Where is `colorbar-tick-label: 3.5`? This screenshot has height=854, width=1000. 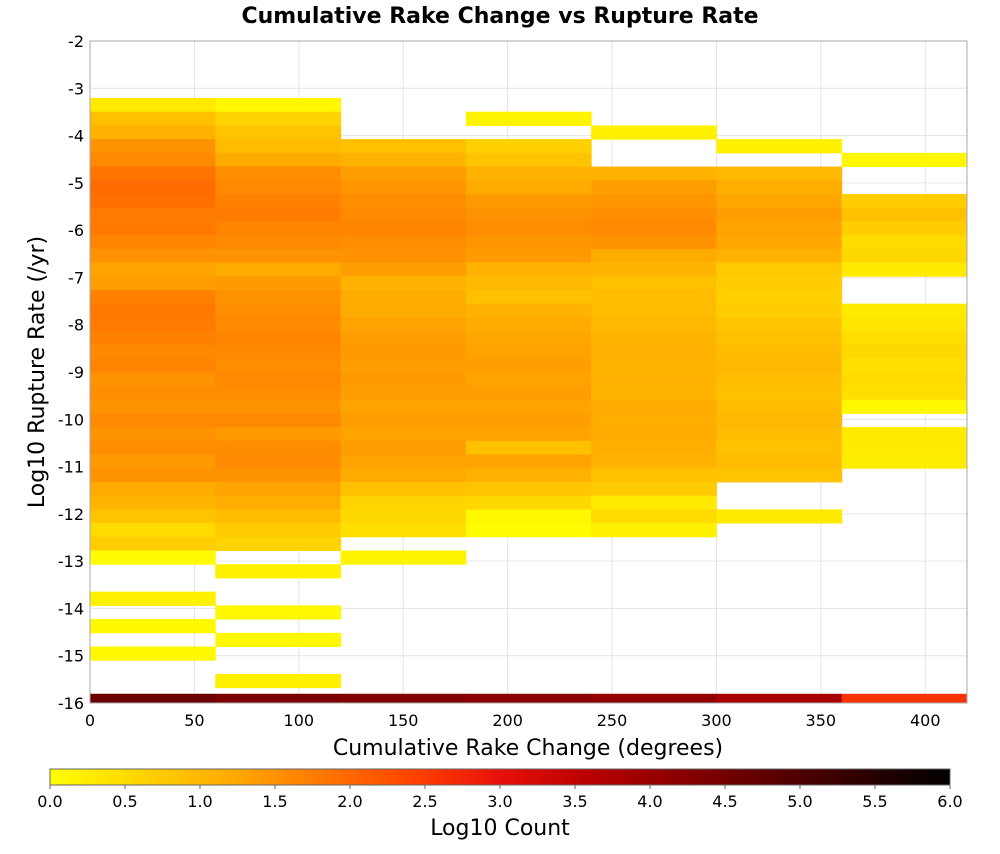 colorbar-tick-label: 3.5 is located at coordinates (574, 801).